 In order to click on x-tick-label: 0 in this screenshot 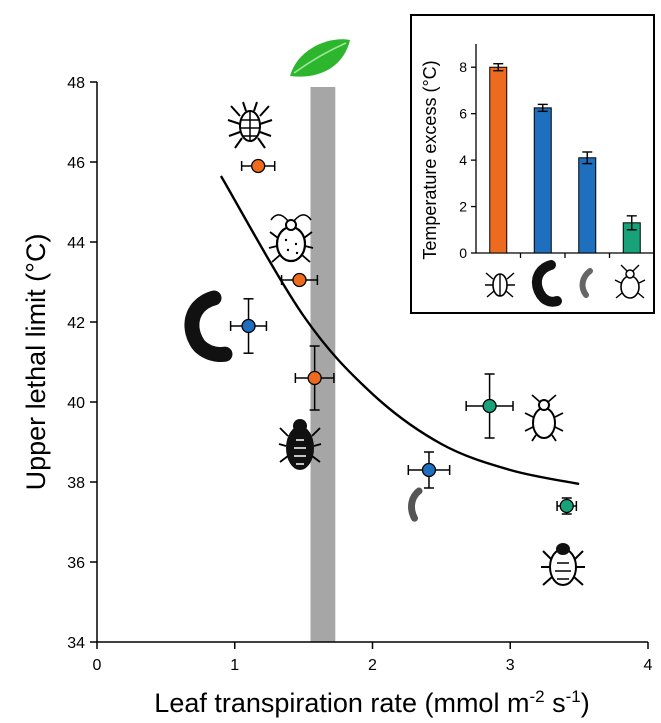, I will do `click(97, 665)`.